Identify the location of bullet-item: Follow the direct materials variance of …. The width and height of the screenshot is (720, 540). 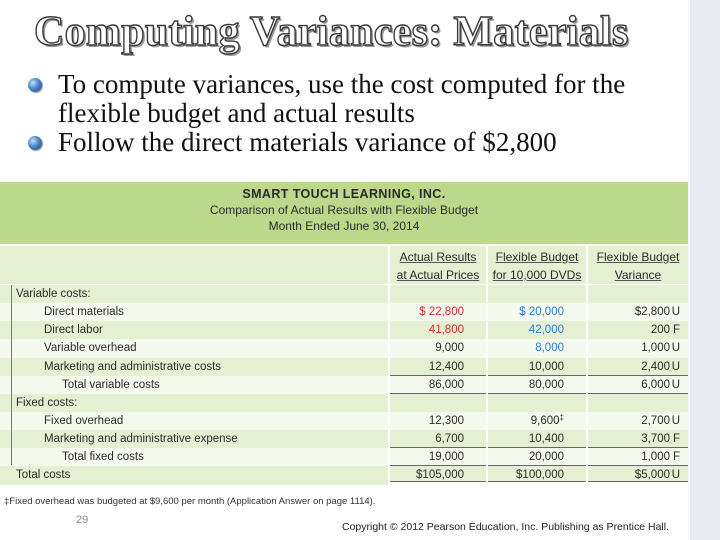
(358, 142).